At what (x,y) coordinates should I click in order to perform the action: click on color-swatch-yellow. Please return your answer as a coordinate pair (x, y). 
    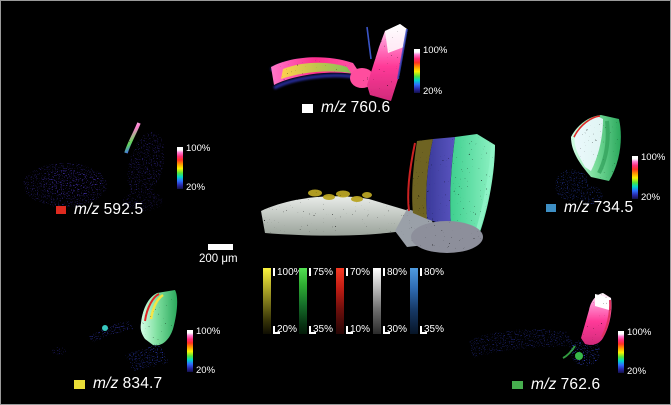
    Looking at the image, I should click on (79, 384).